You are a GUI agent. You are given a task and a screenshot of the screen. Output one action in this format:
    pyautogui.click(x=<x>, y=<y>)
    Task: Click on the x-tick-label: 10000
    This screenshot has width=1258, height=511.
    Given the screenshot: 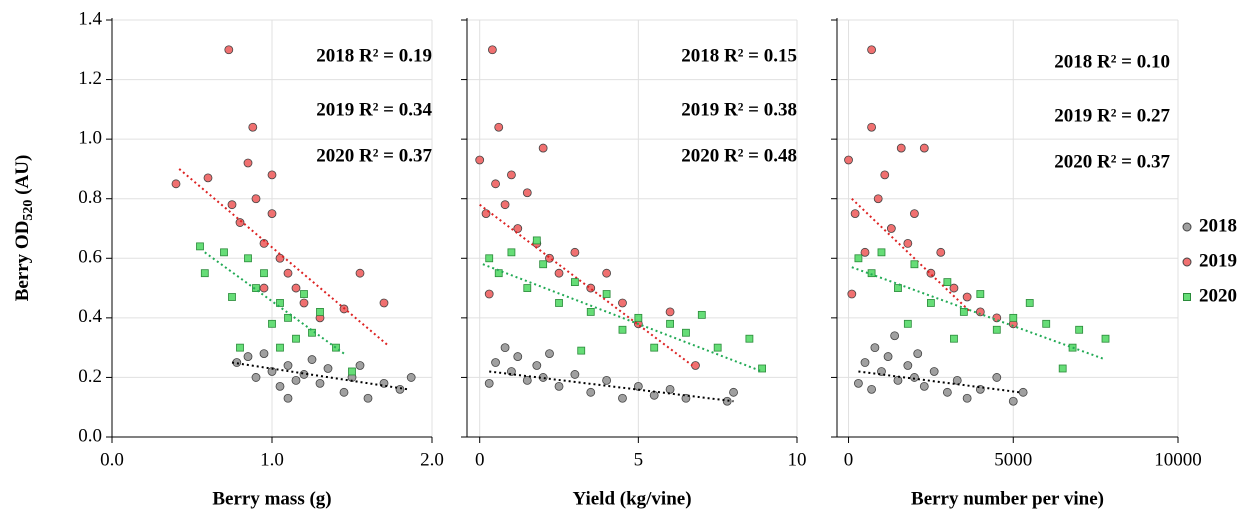 What is the action you would take?
    pyautogui.click(x=1178, y=459)
    